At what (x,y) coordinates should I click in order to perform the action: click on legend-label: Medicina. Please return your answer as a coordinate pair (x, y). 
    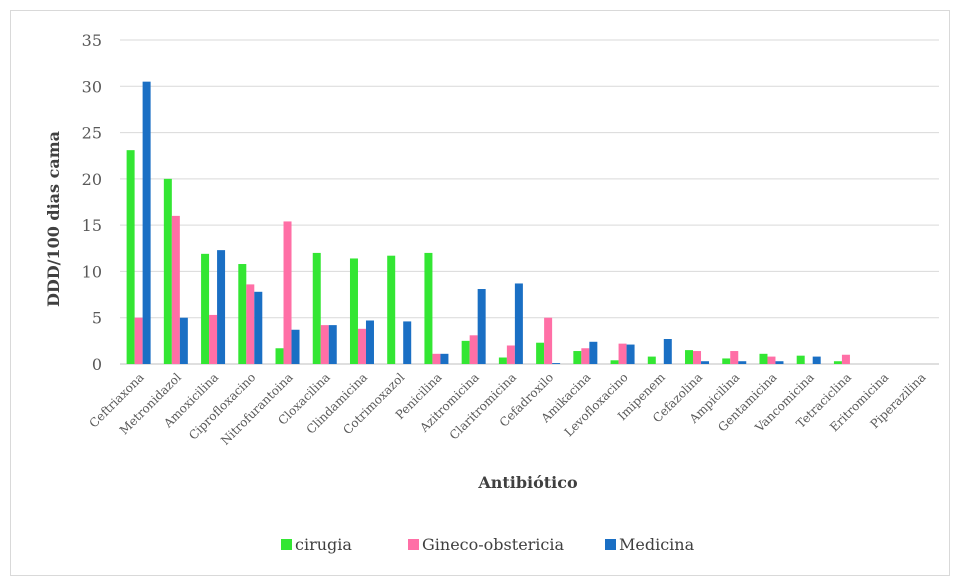
    Looking at the image, I should click on (657, 544).